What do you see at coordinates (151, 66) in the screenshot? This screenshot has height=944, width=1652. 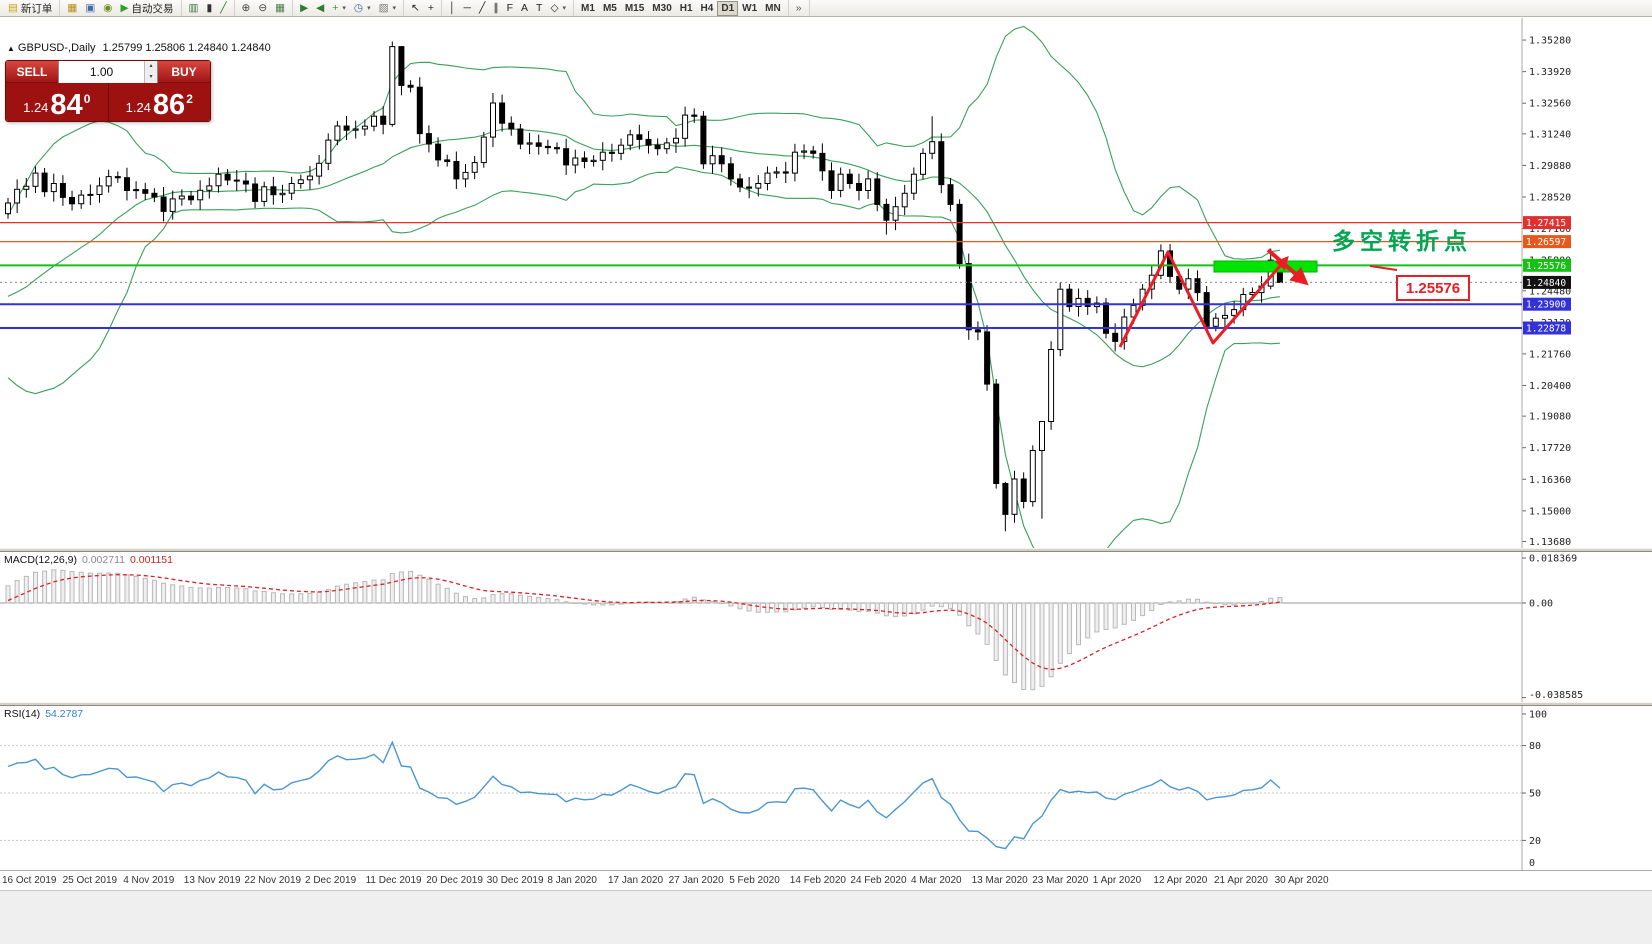 I see `volume-up-icon: ▴` at bounding box center [151, 66].